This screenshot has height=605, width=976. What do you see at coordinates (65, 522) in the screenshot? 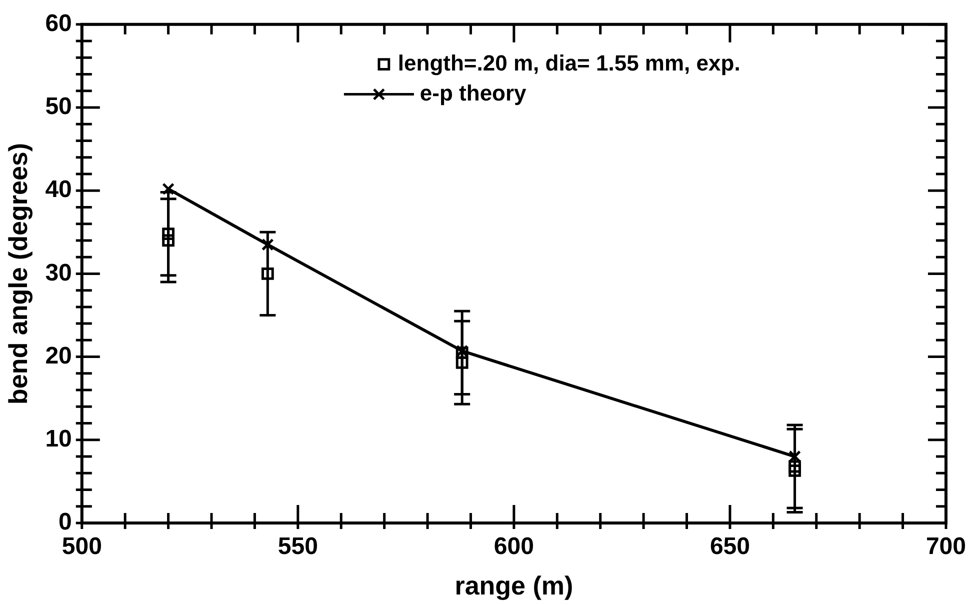
I see `y-tick-label: 0` at bounding box center [65, 522].